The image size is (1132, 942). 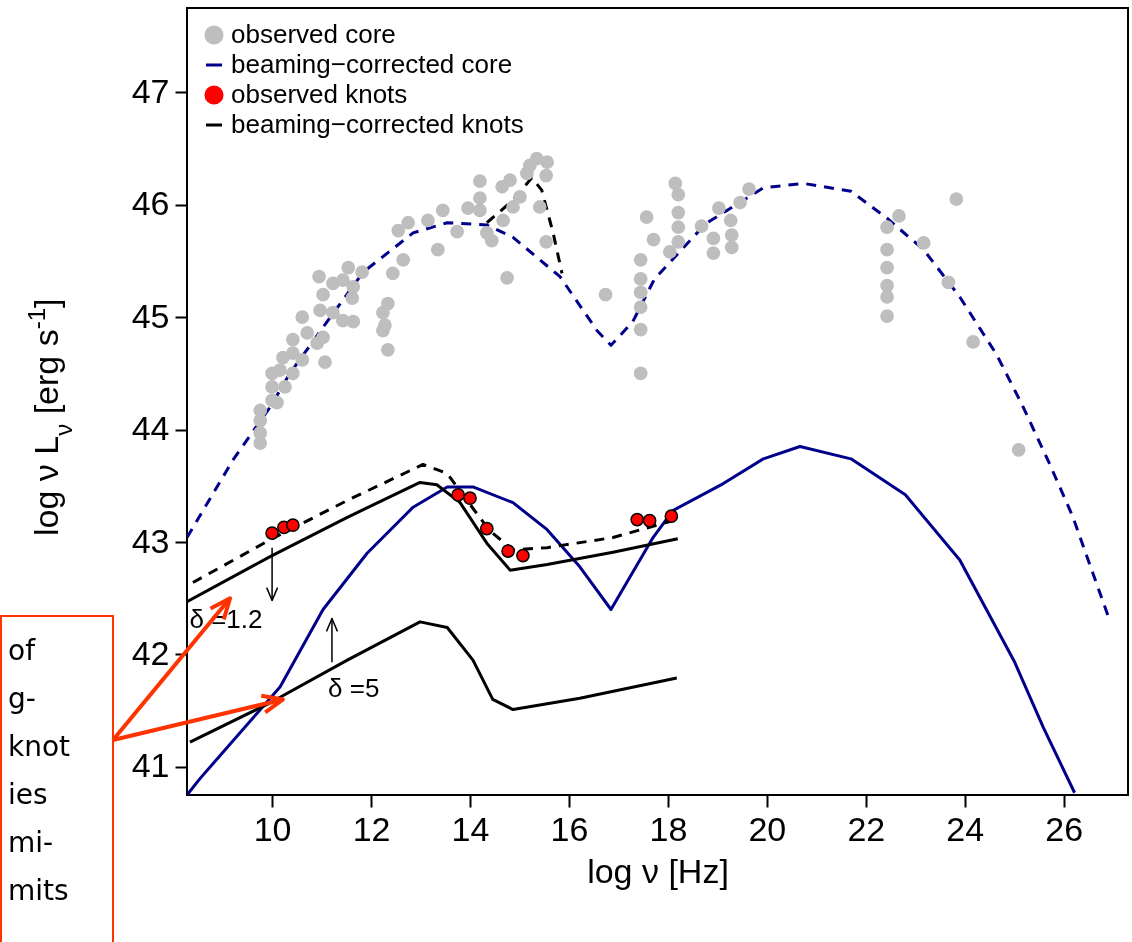 What do you see at coordinates (470, 828) in the screenshot?
I see `x-tick-label: 14` at bounding box center [470, 828].